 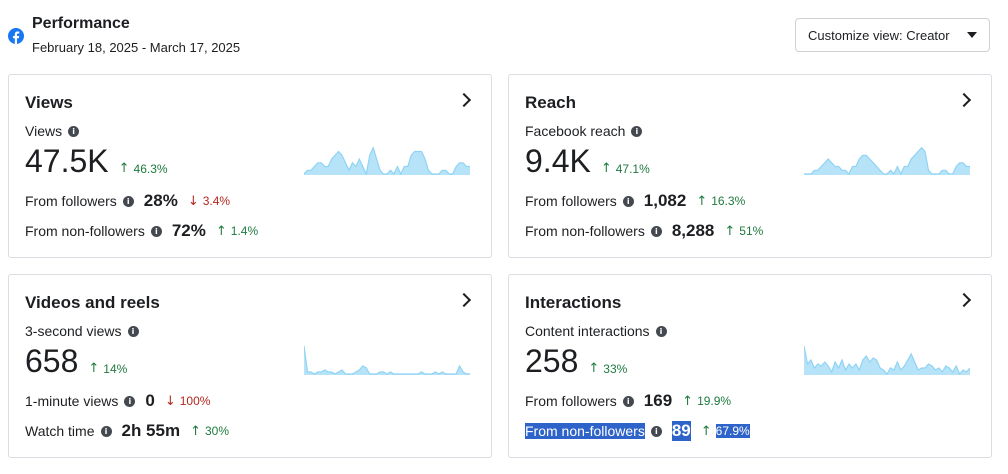 What do you see at coordinates (150, 400) in the screenshot?
I see `row-value: 0` at bounding box center [150, 400].